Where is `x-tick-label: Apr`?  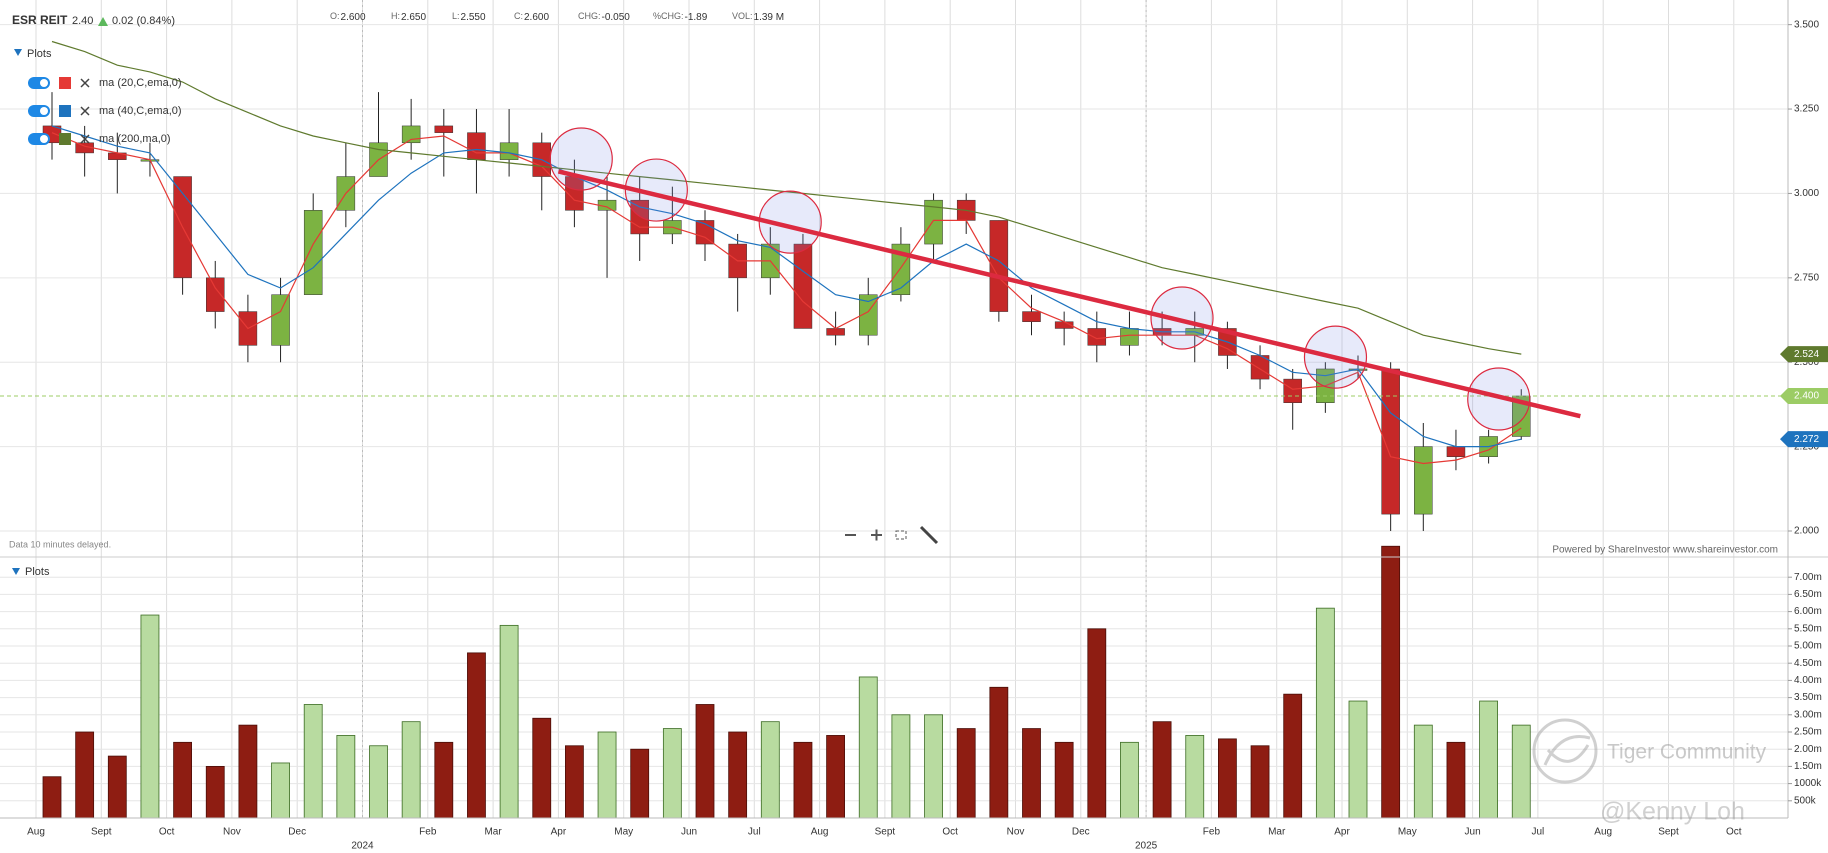
x-tick-label: Apr is located at coordinates (1342, 832).